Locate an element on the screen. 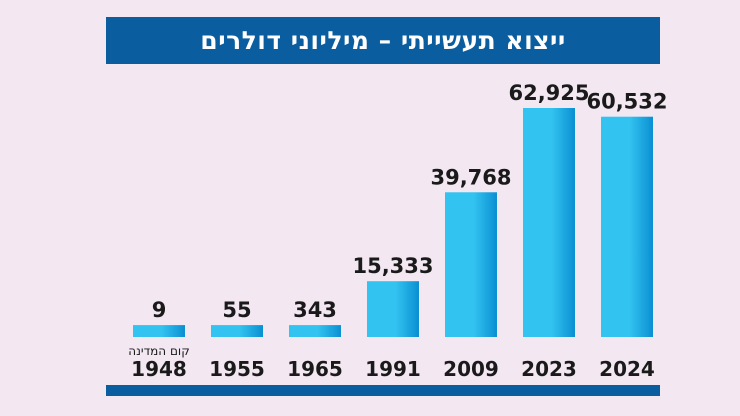  category-label-1955: 1955 is located at coordinates (237, 369).